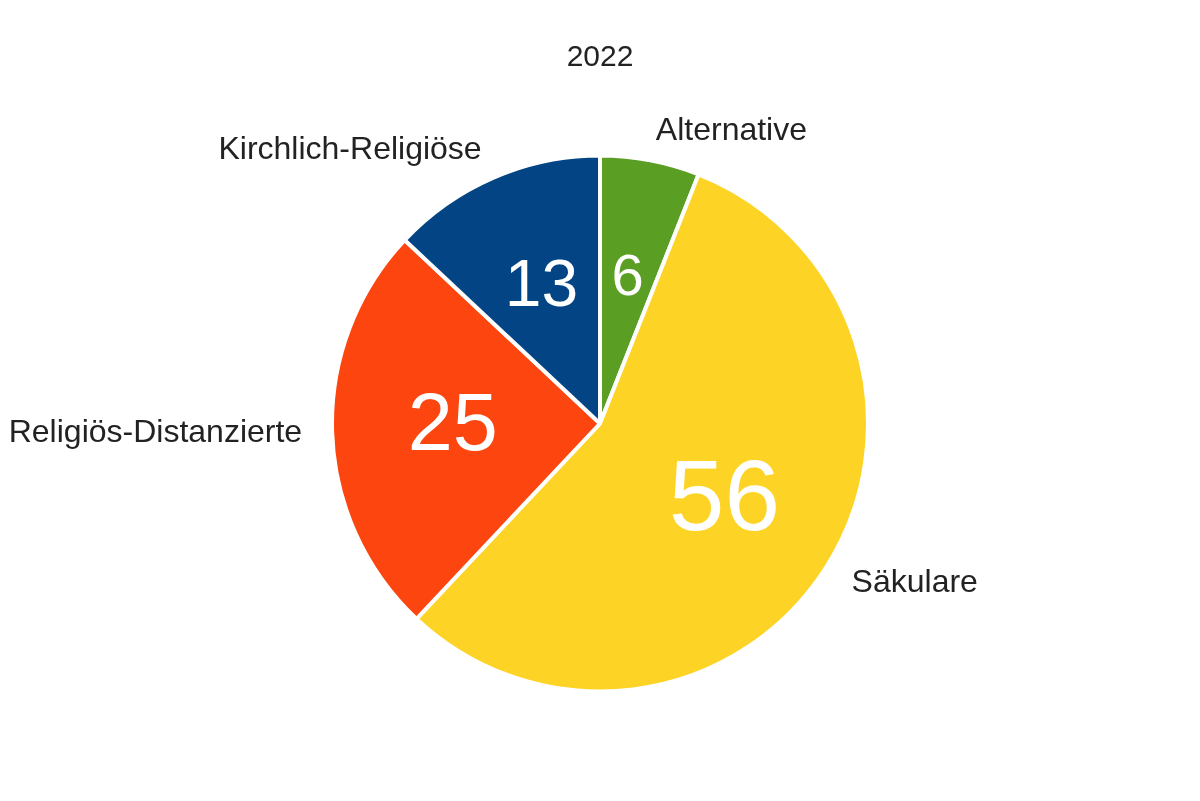  What do you see at coordinates (350, 147) in the screenshot?
I see `slice-label: Kirchlich-Religiöse` at bounding box center [350, 147].